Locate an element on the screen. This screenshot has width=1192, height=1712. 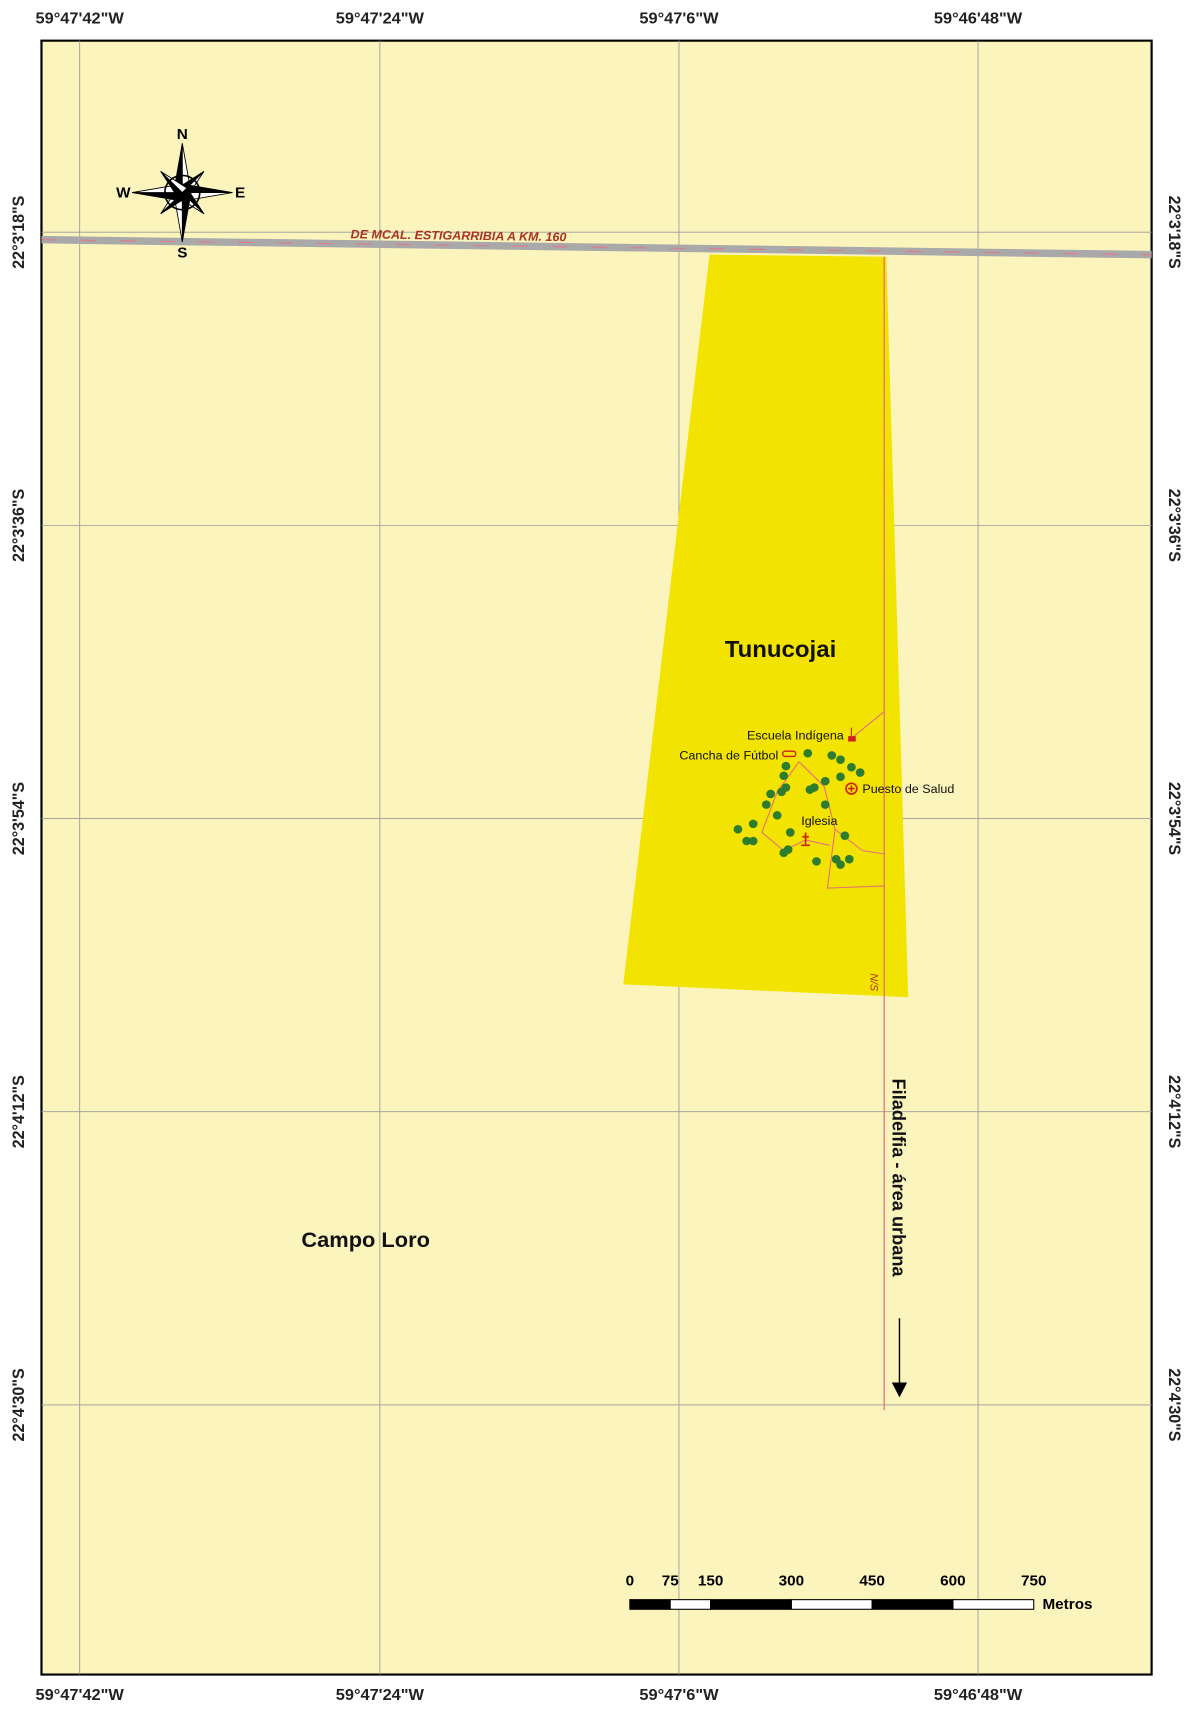
place-label: Filadelfia - área urbana is located at coordinates (898, 1178).